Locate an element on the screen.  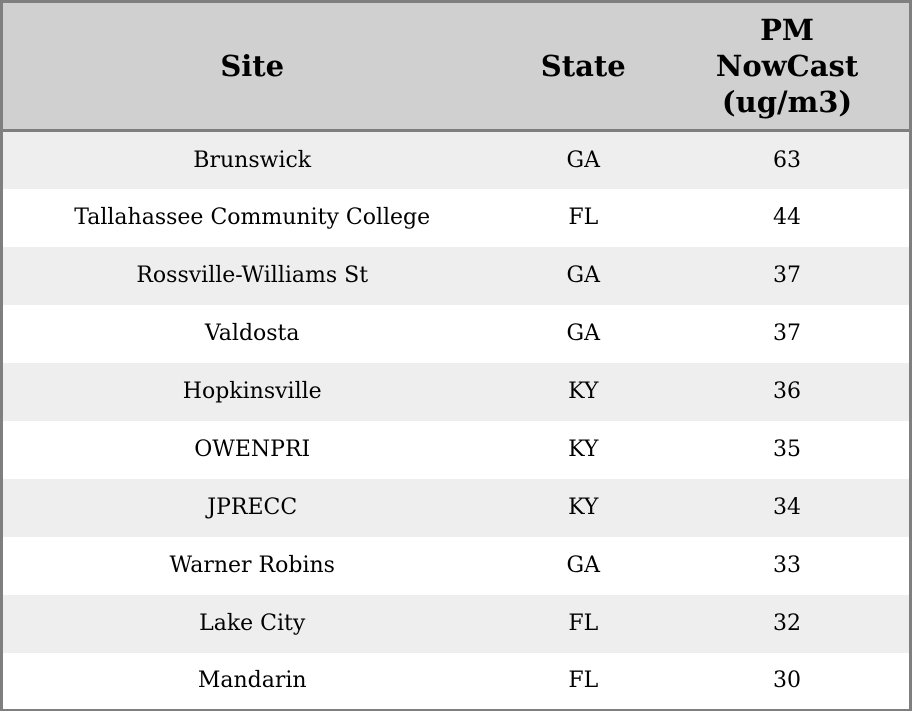
site-cell: Lake City is located at coordinates (252, 623).